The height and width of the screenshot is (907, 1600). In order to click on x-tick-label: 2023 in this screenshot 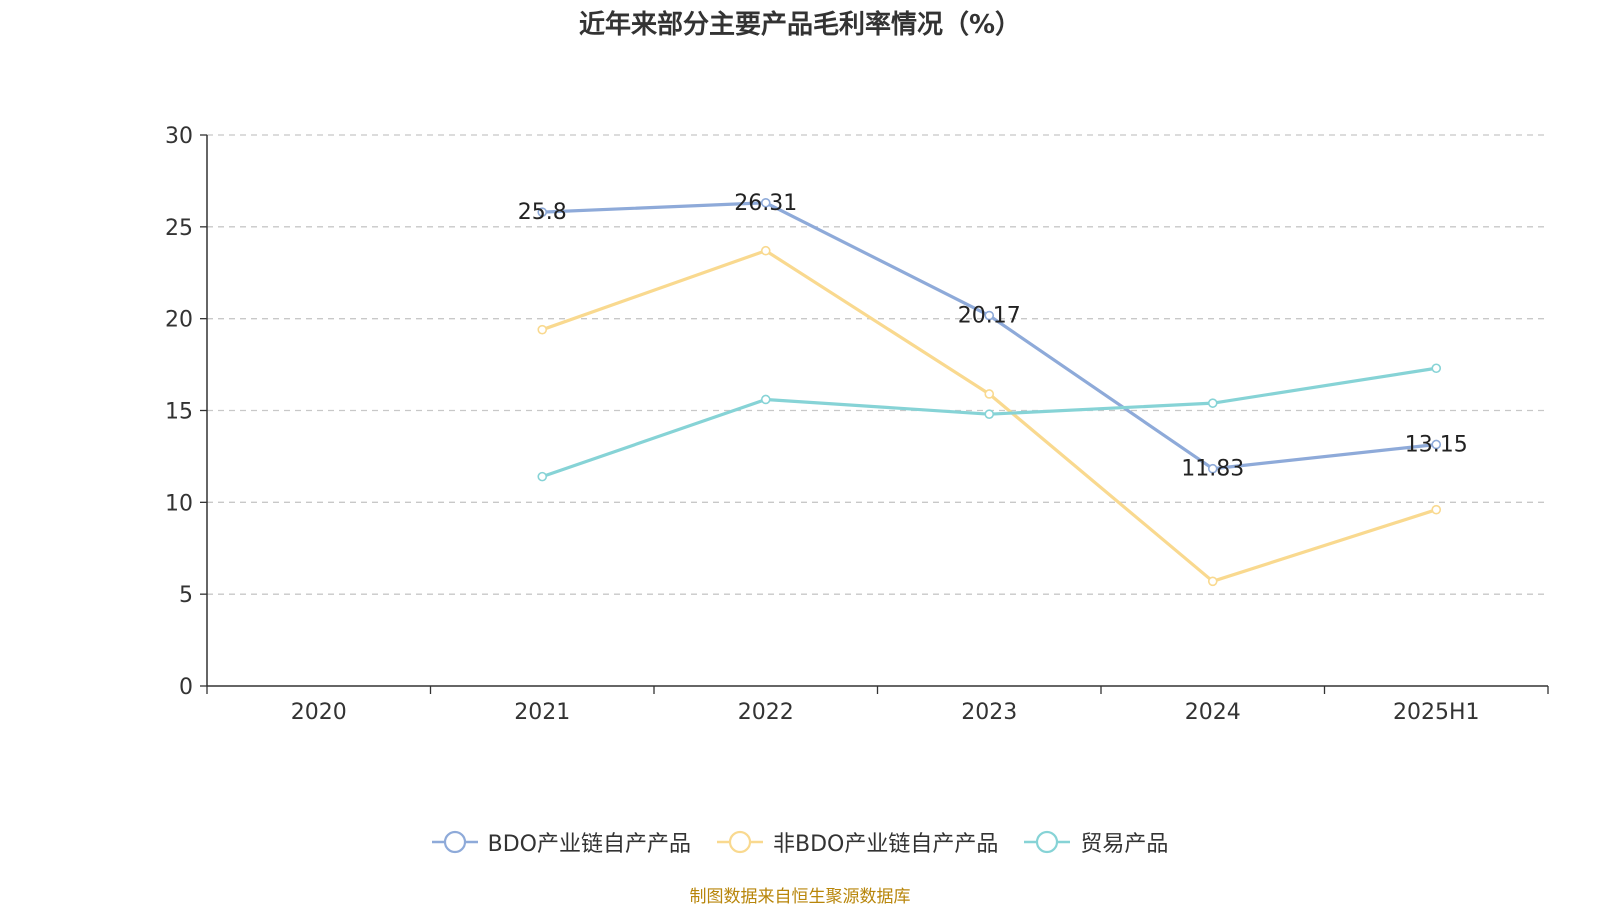, I will do `click(989, 712)`.